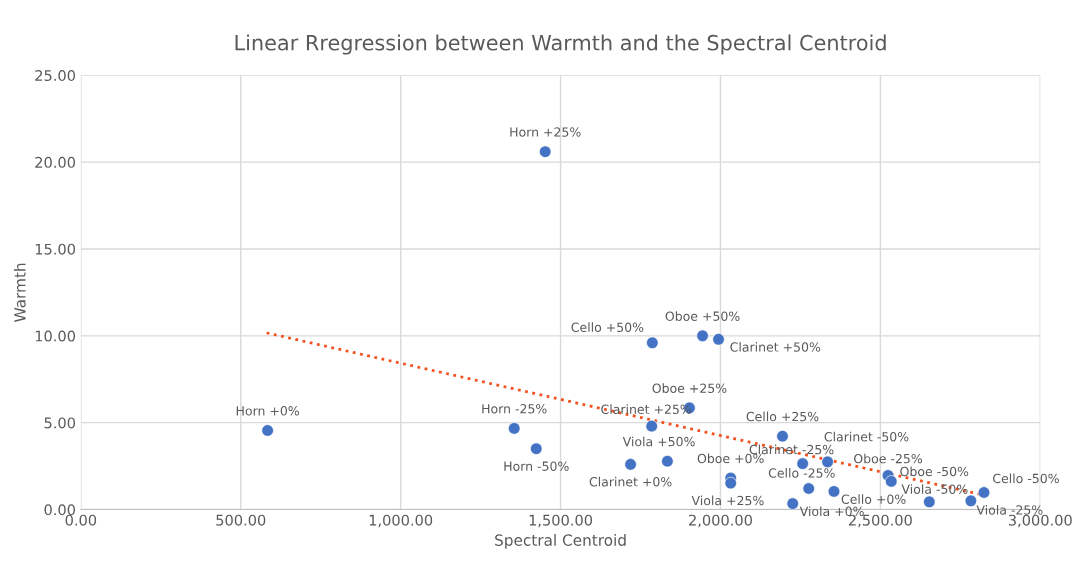 The height and width of the screenshot is (579, 1078). Describe the element at coordinates (775, 347) in the screenshot. I see `annotation: Clarinet +50%` at that location.